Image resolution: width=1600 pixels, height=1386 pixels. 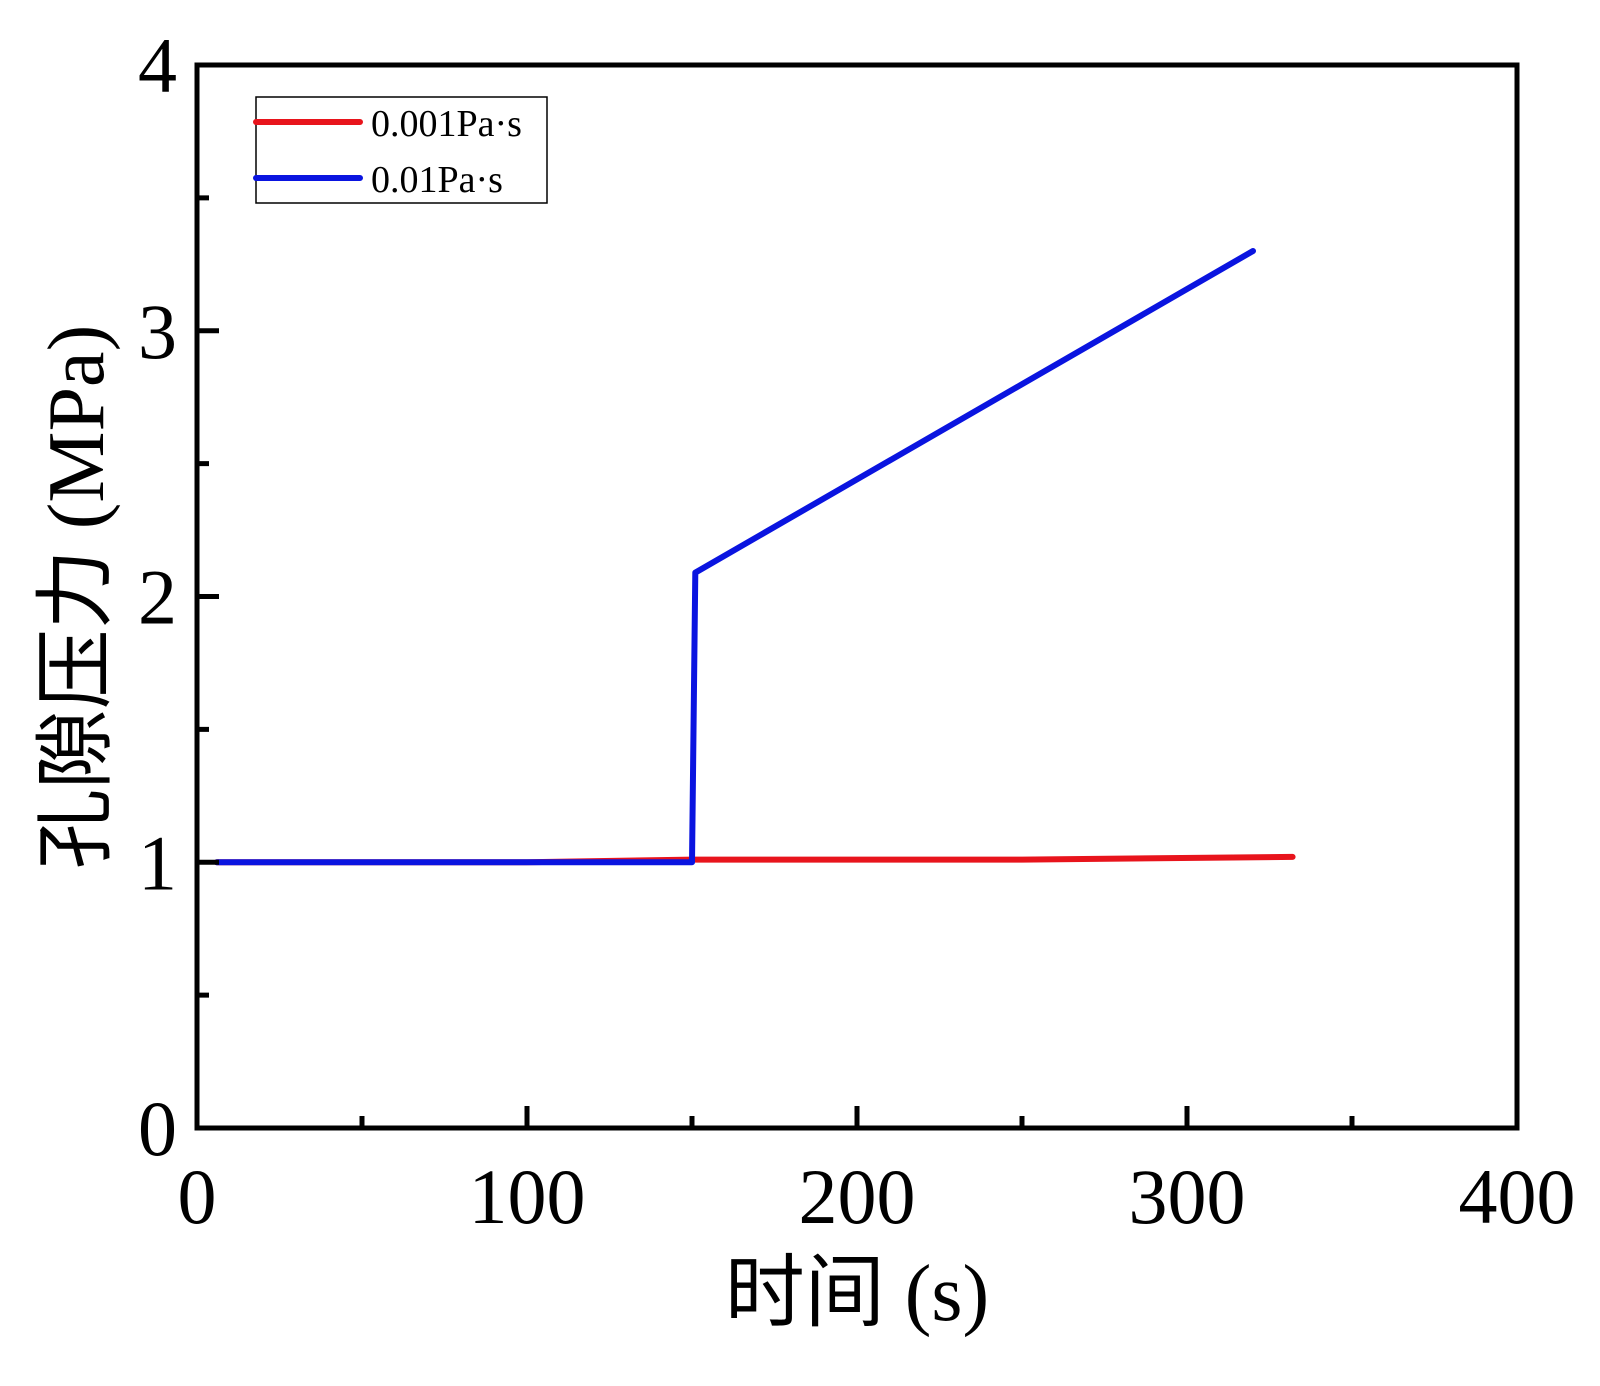 I want to click on x-tick-label: 400, so click(x=1517, y=1196).